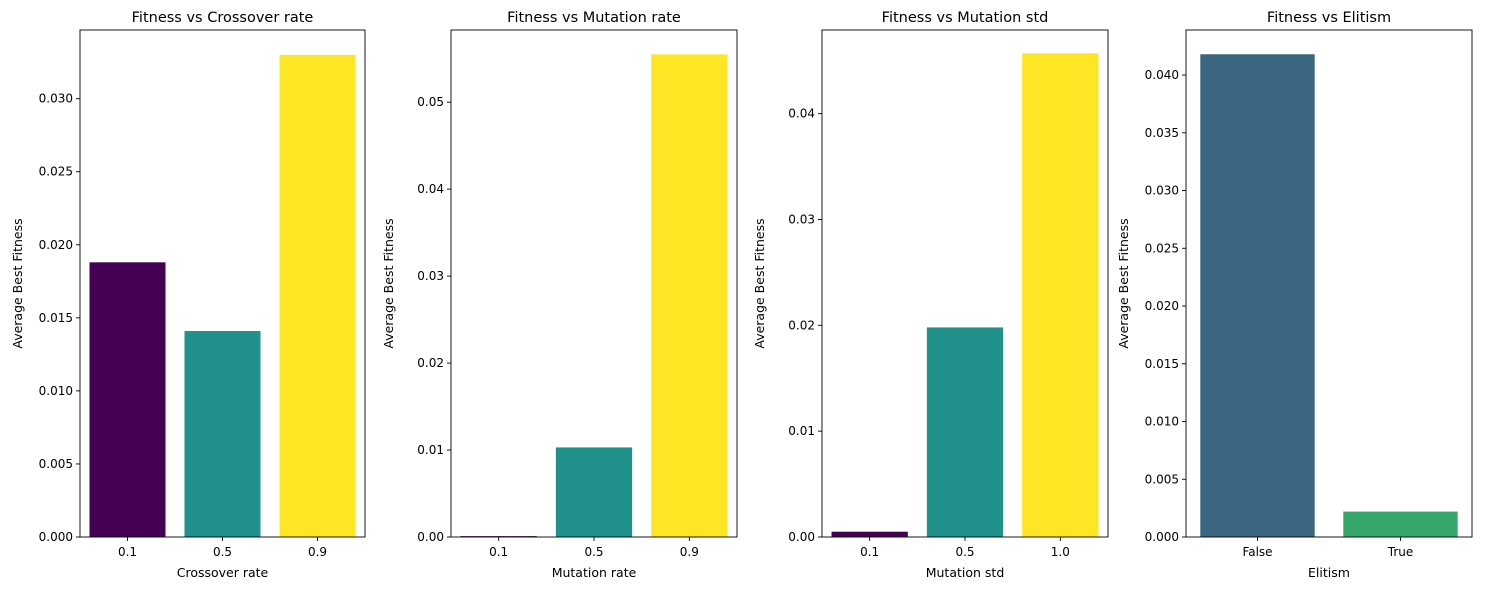 This screenshot has height=590, width=1489. Describe the element at coordinates (594, 572) in the screenshot. I see `x-axis-label: Mutation rate` at that location.